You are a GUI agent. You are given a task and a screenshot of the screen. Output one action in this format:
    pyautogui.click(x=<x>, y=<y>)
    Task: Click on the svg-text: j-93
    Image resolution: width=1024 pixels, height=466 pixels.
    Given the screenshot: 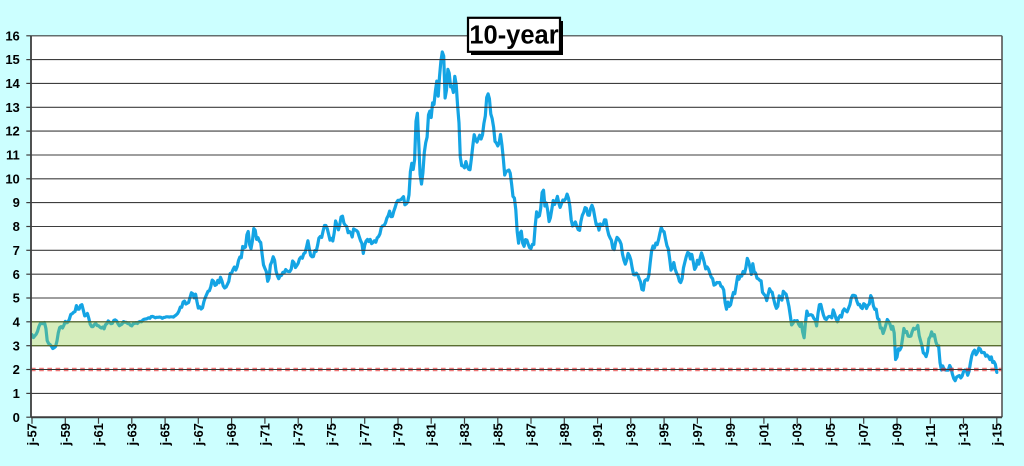 What is the action you would take?
    pyautogui.click(x=630, y=434)
    